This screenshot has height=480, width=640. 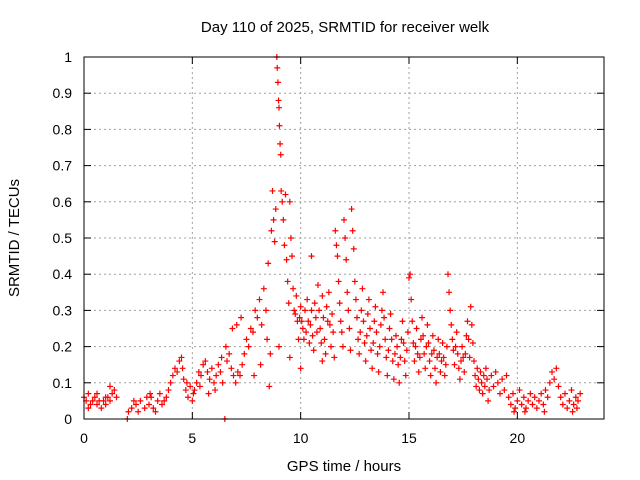 I want to click on y-tick-label: 0.4, so click(x=63, y=274).